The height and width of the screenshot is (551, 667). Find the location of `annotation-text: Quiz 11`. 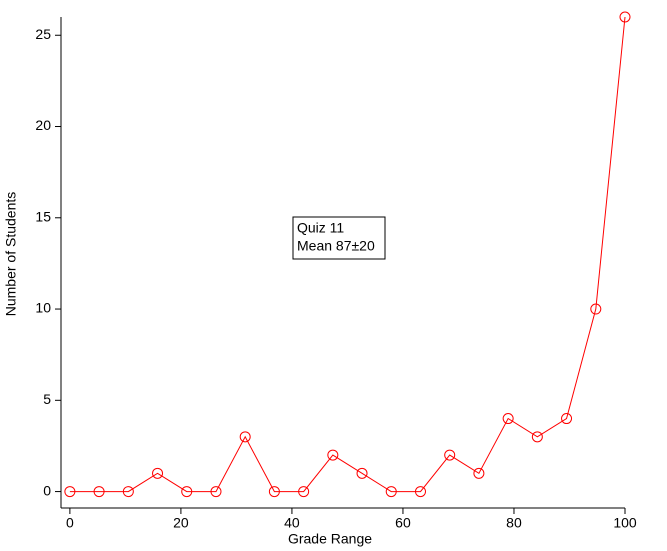

annotation-text: Quiz 11 is located at coordinates (320, 228).